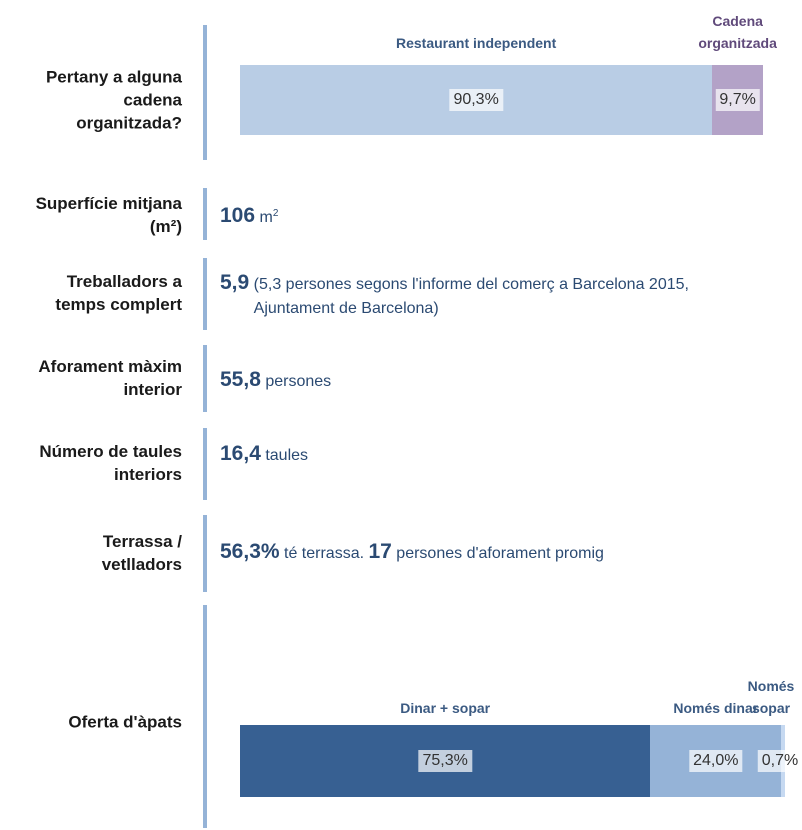 The width and height of the screenshot is (802, 830). Describe the element at coordinates (287, 455) in the screenshot. I see `unit: taules` at that location.